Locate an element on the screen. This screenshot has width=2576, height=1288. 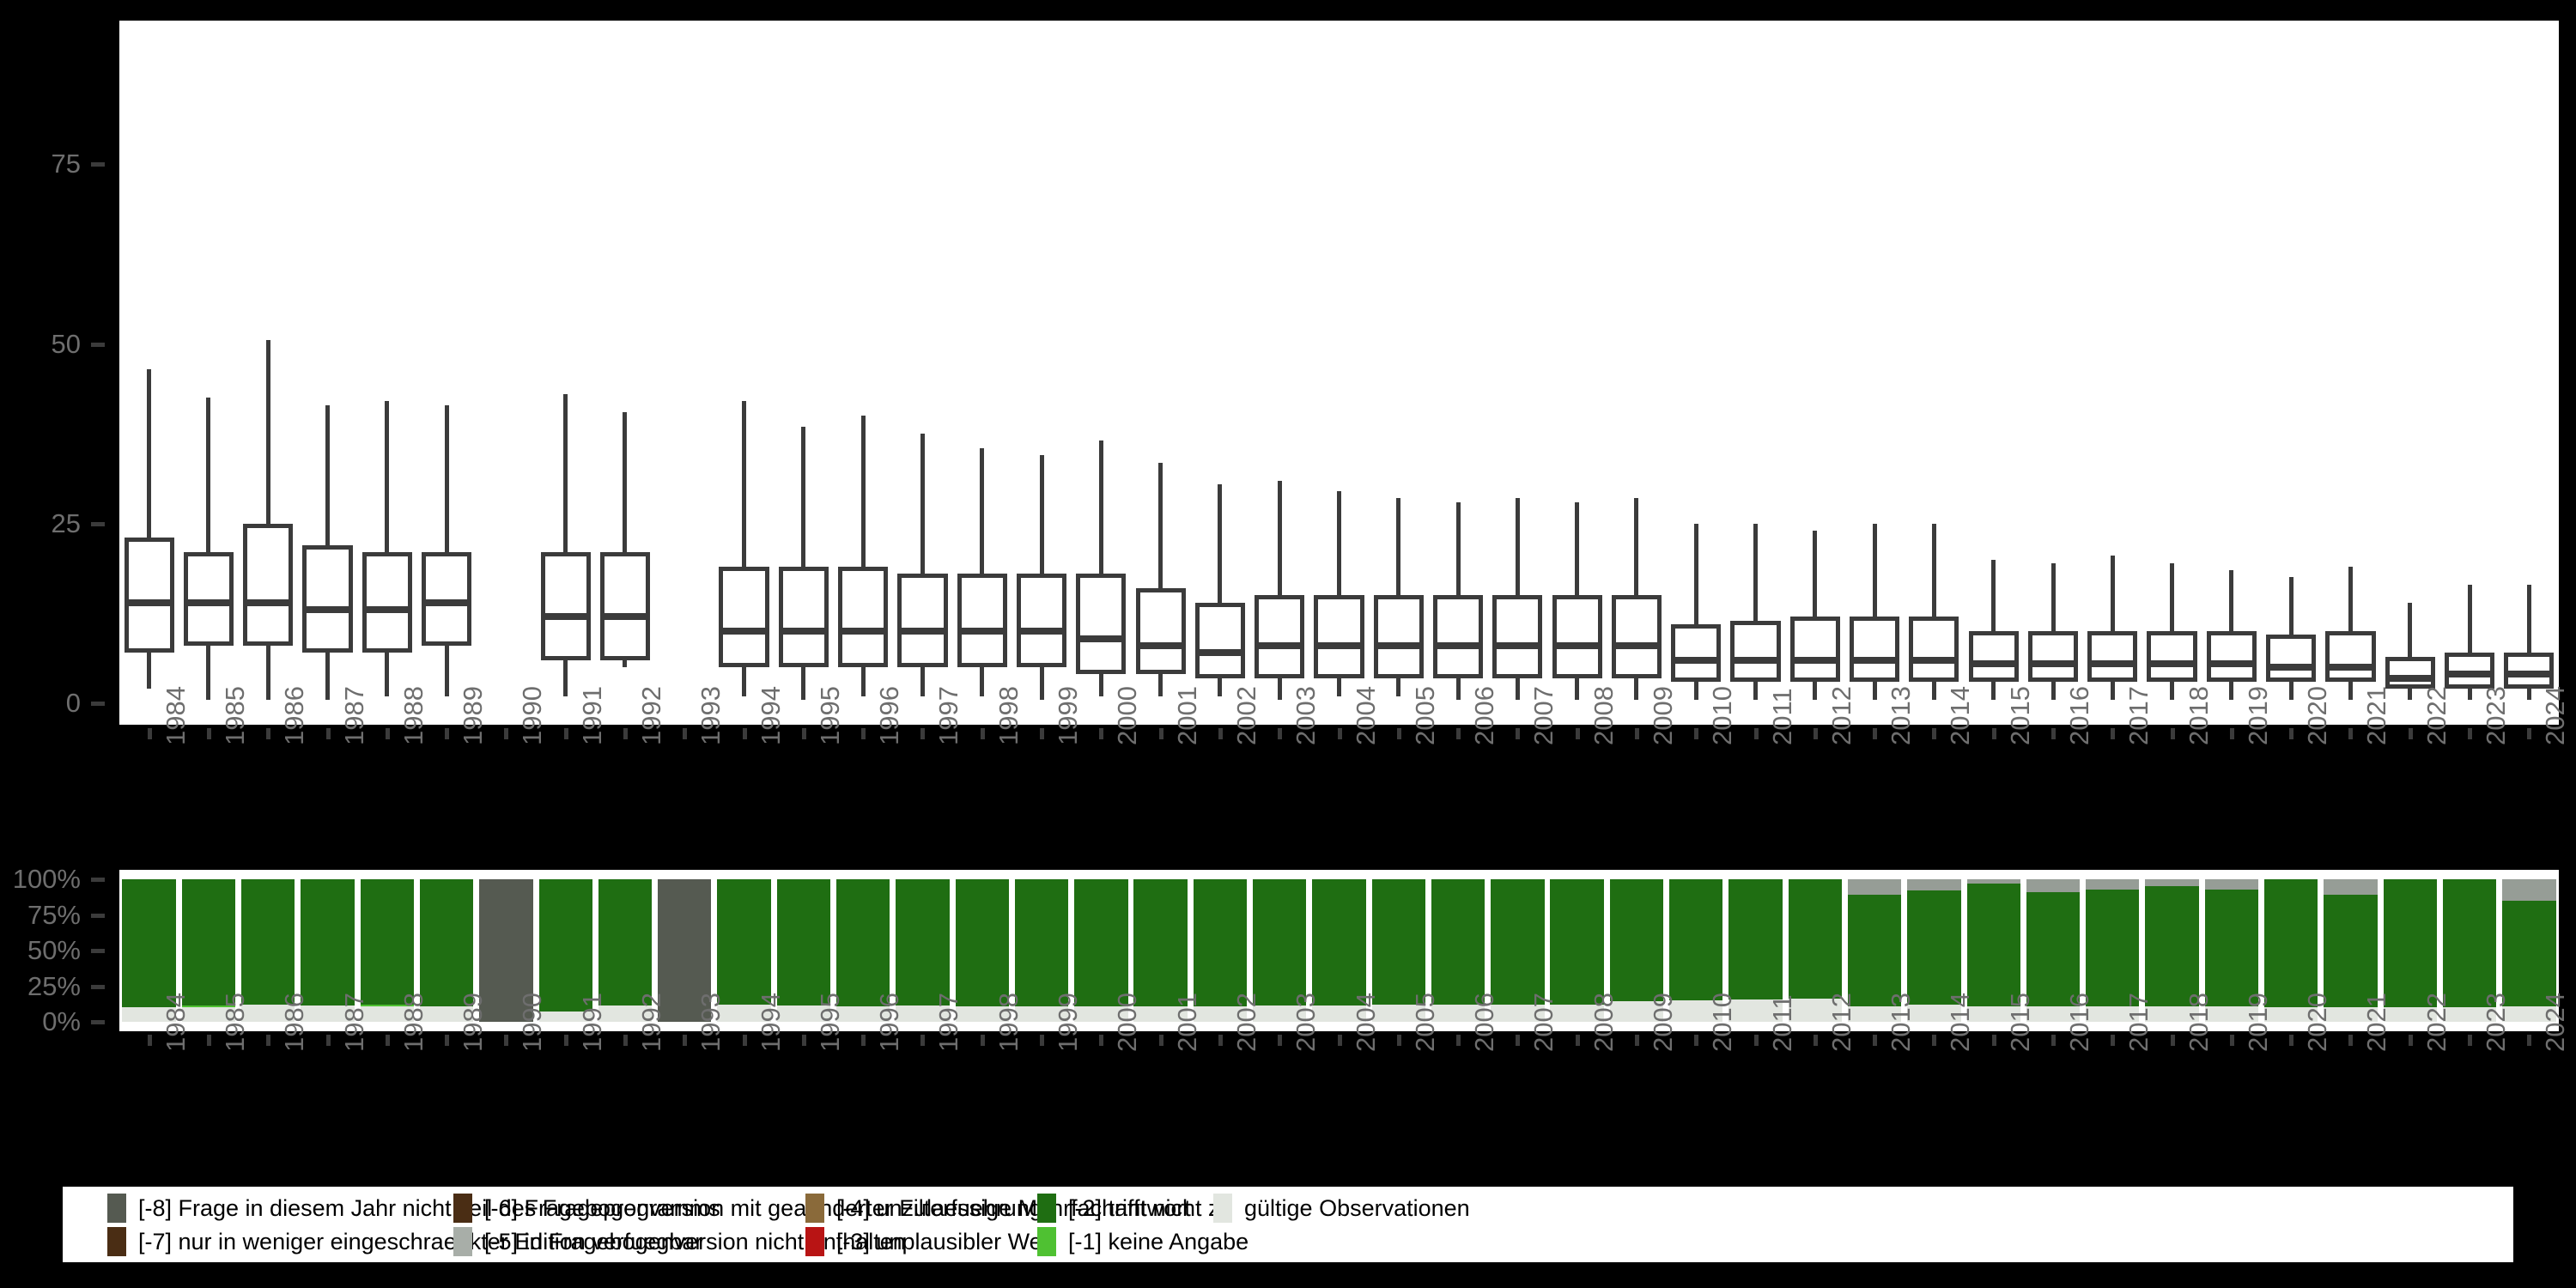
bar-stack-2012 is located at coordinates (1815, 951).